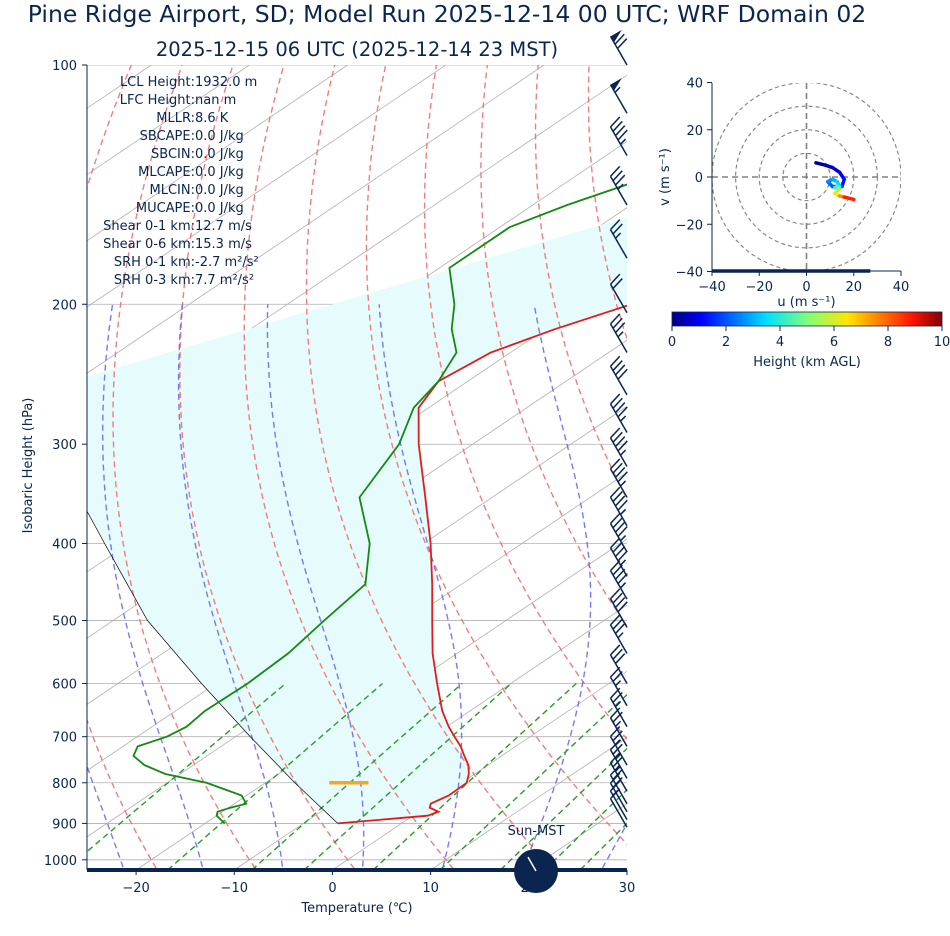  What do you see at coordinates (149, 244) in the screenshot?
I see `index-label: Shear 0-6 km:` at bounding box center [149, 244].